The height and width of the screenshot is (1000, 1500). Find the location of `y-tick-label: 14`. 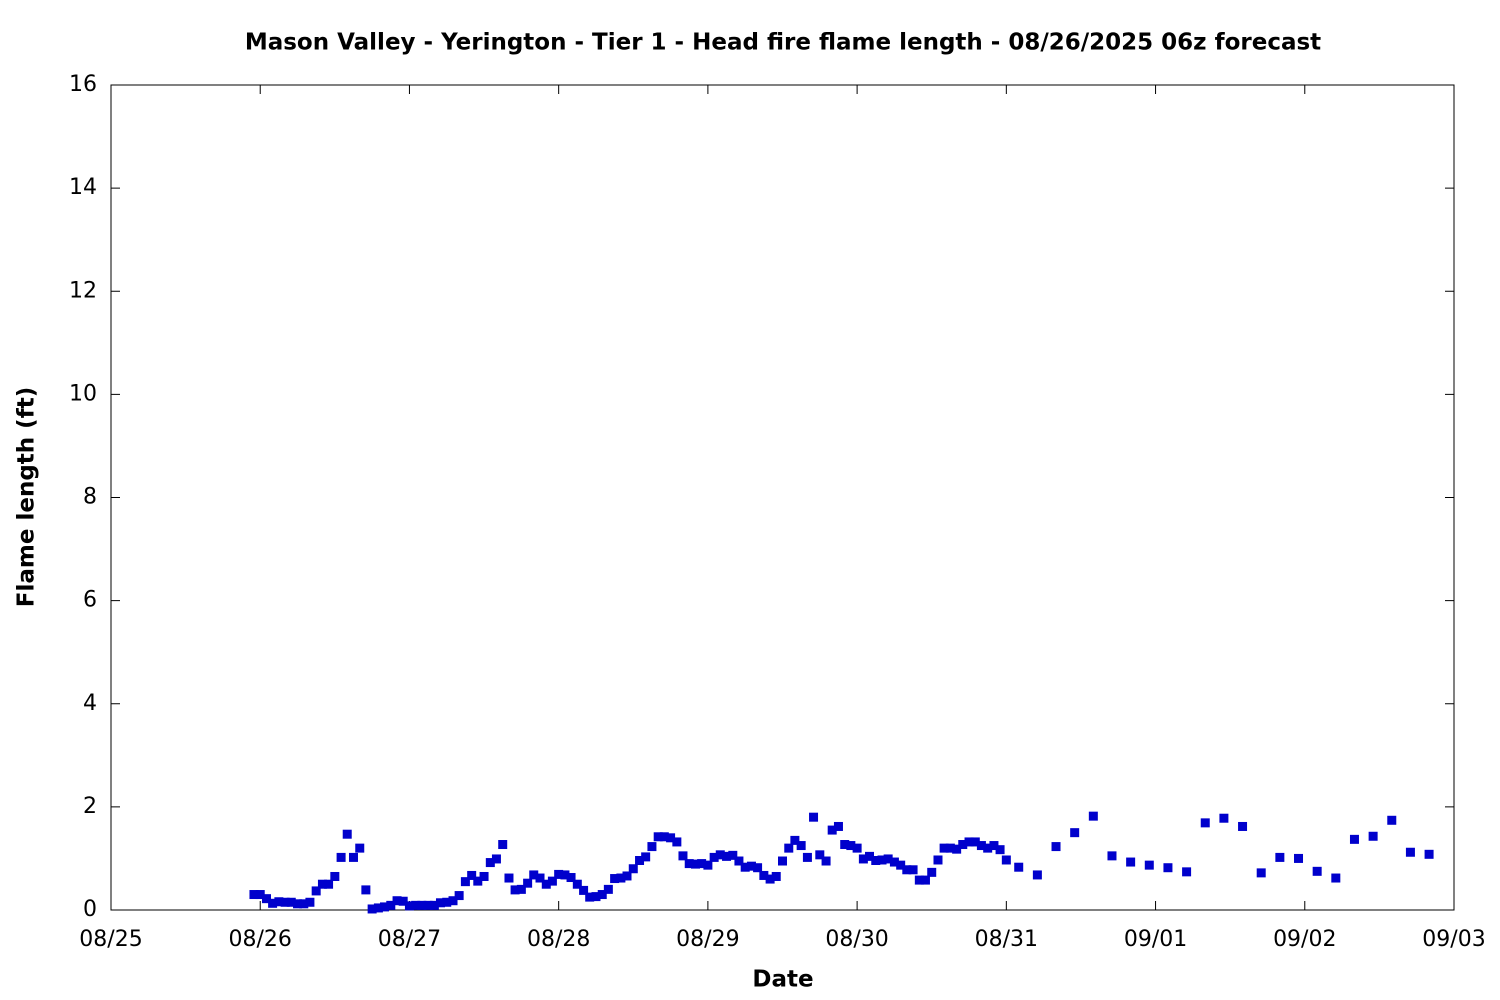

y-tick-label: 14 is located at coordinates (83, 187).